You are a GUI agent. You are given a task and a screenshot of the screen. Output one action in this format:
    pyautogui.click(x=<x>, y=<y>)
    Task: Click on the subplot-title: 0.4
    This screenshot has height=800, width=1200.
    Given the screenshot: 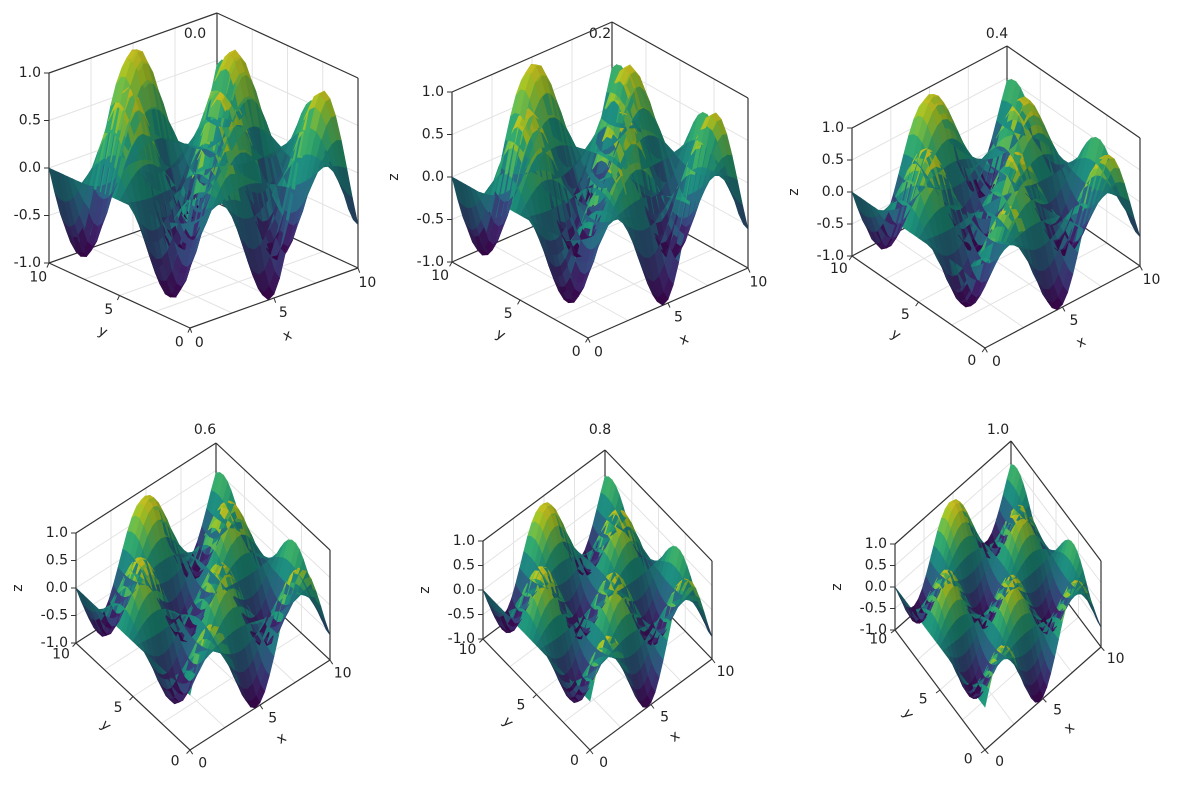 What is the action you would take?
    pyautogui.click(x=997, y=34)
    